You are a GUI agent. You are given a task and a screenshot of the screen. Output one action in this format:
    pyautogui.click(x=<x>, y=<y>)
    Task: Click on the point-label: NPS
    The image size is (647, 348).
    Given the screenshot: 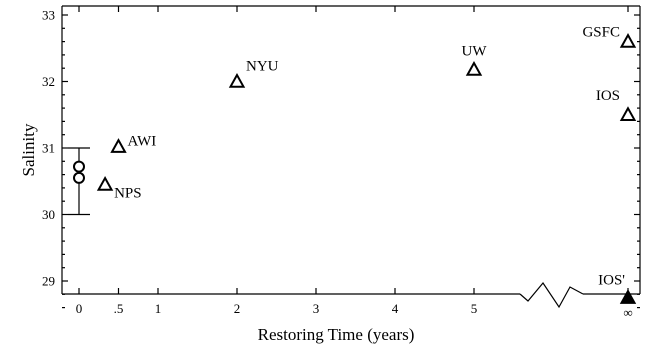 What is the action you would take?
    pyautogui.click(x=128, y=194)
    